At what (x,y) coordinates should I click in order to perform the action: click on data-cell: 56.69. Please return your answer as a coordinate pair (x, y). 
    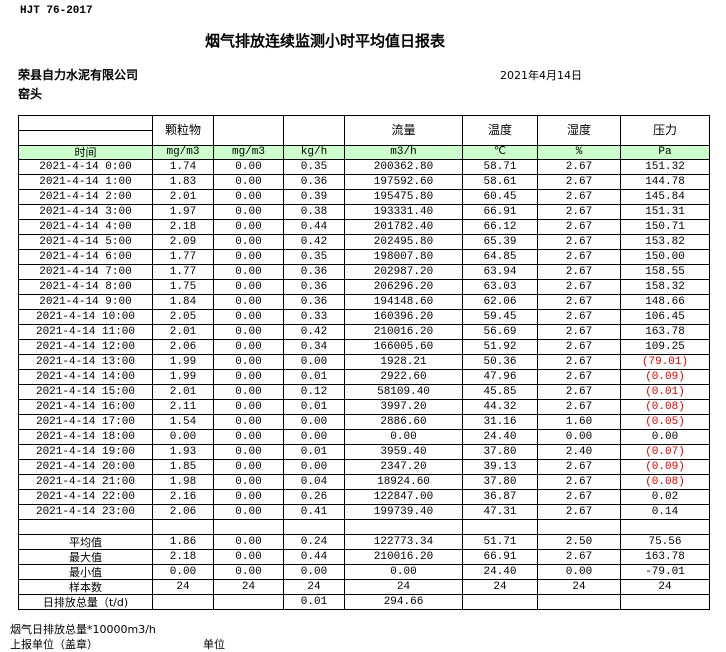
    Looking at the image, I should click on (500, 332).